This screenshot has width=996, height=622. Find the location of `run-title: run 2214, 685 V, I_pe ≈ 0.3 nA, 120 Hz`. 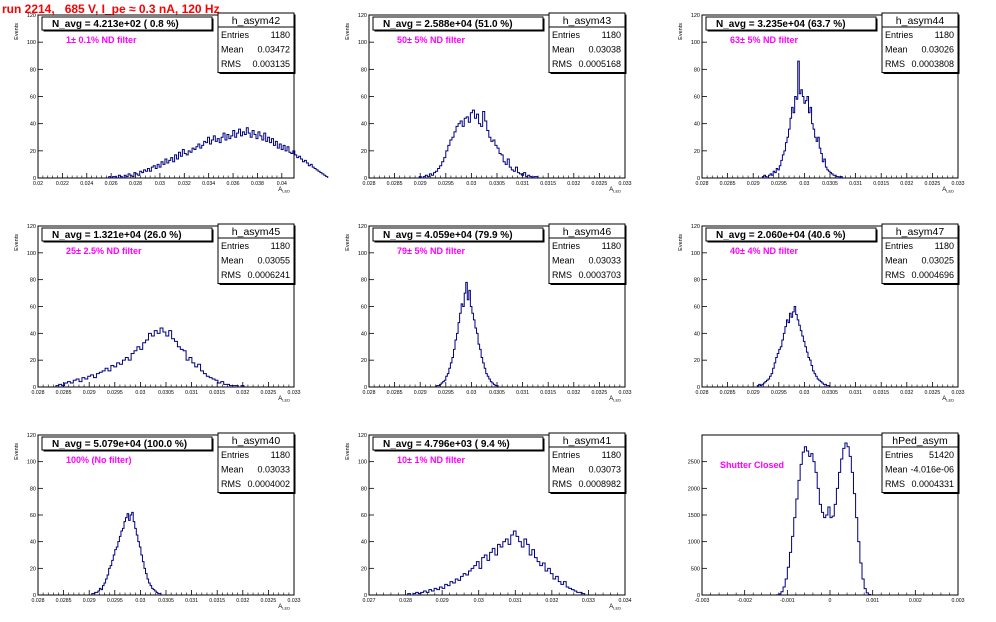

run-title: run 2214, 685 V, I_pe ≈ 0.3 nA, 120 Hz is located at coordinates (111, 9).